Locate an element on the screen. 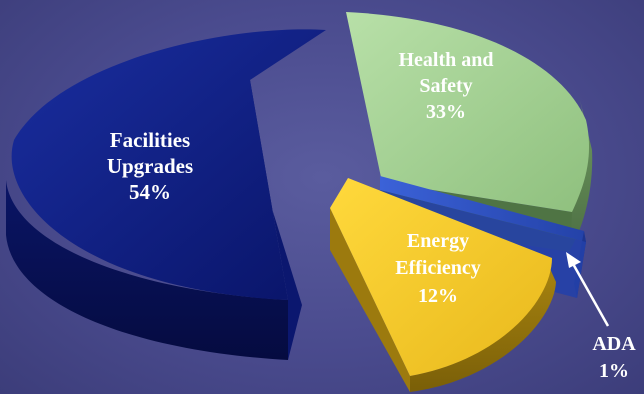 The height and width of the screenshot is (394, 644). slice-ee-cut is located at coordinates (370, 300).